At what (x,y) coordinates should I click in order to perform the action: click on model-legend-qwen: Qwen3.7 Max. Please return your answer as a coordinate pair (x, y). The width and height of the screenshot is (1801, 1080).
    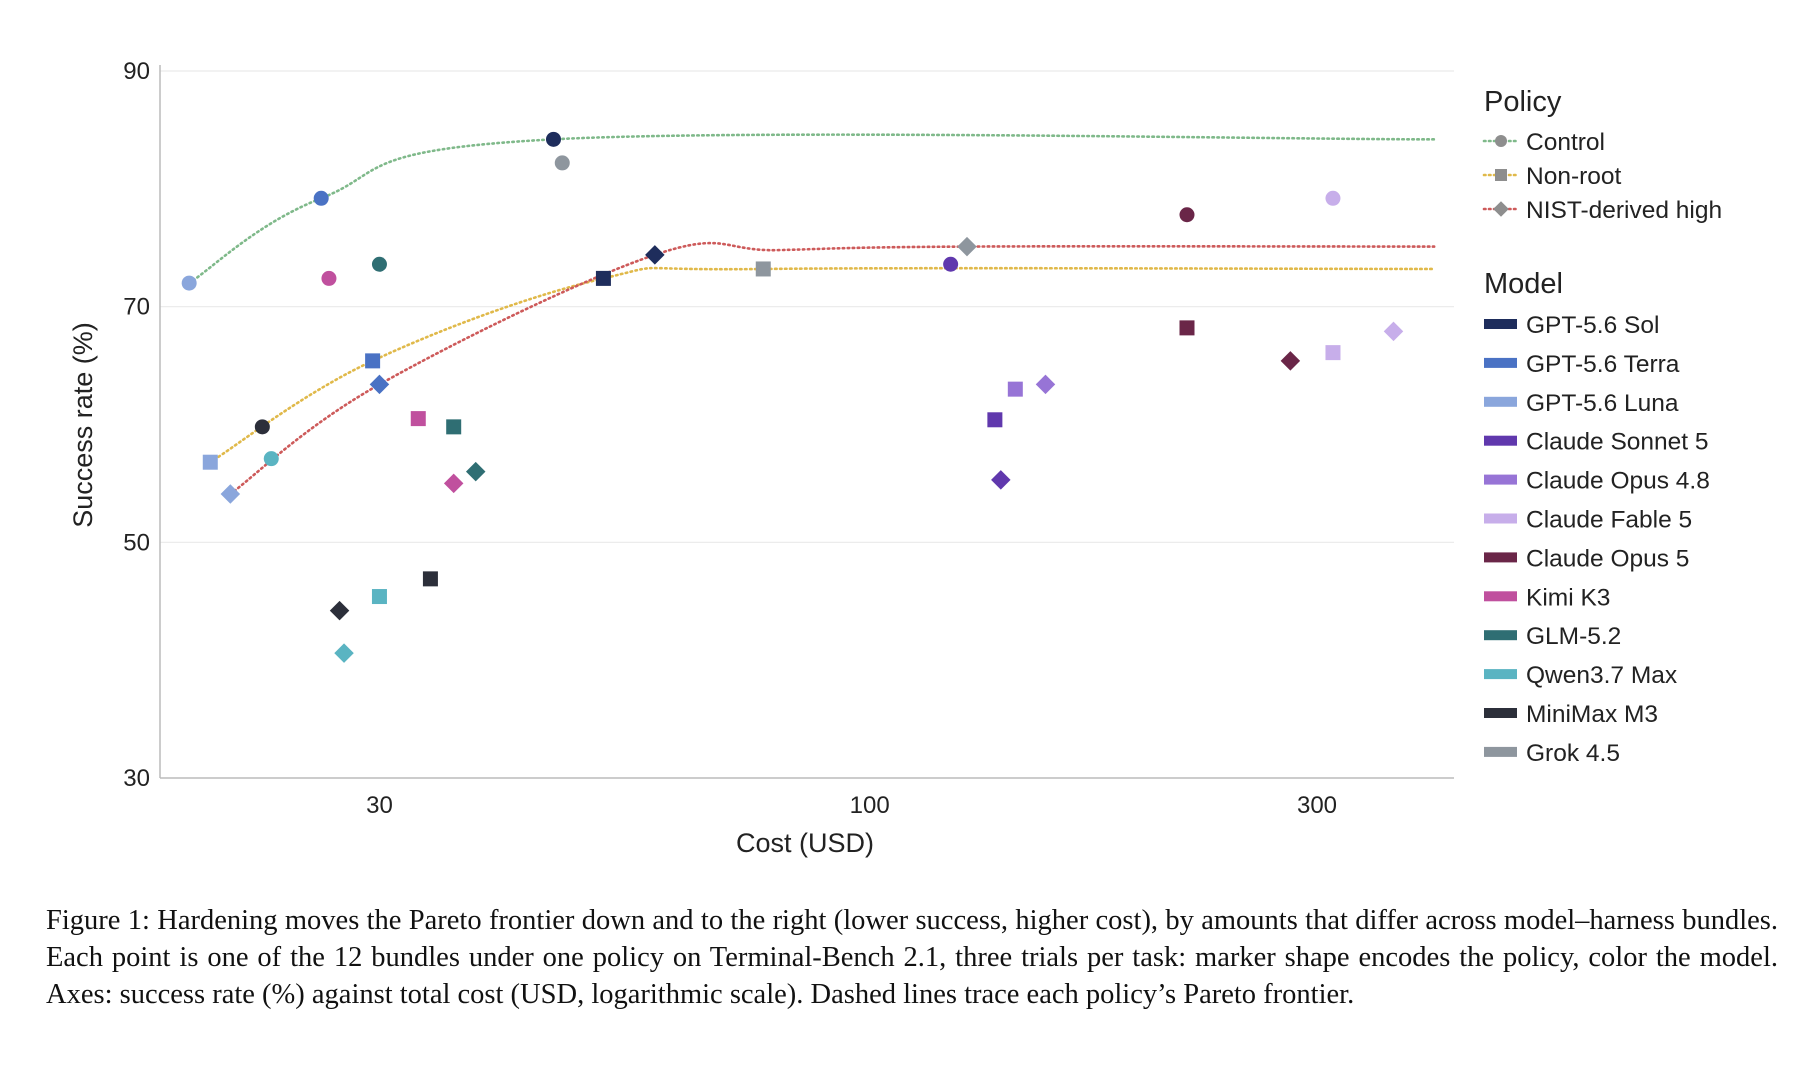
    Looking at the image, I should click on (1580, 675).